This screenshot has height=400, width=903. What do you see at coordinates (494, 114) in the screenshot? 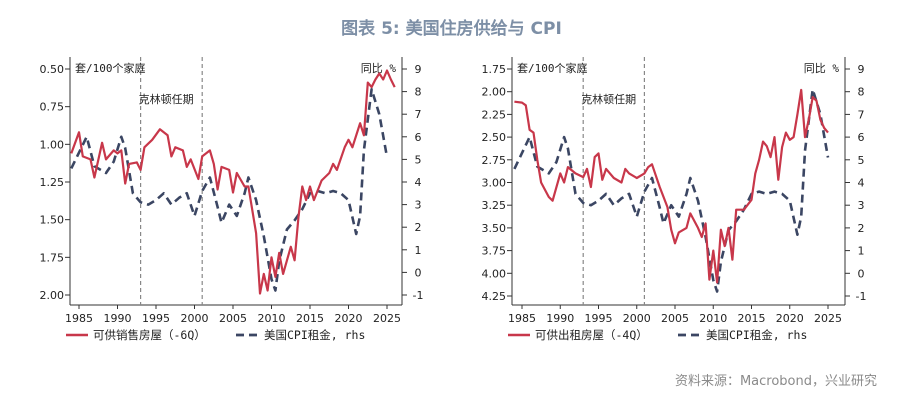
I see `lhs-tick-label: 2.25` at bounding box center [494, 114].